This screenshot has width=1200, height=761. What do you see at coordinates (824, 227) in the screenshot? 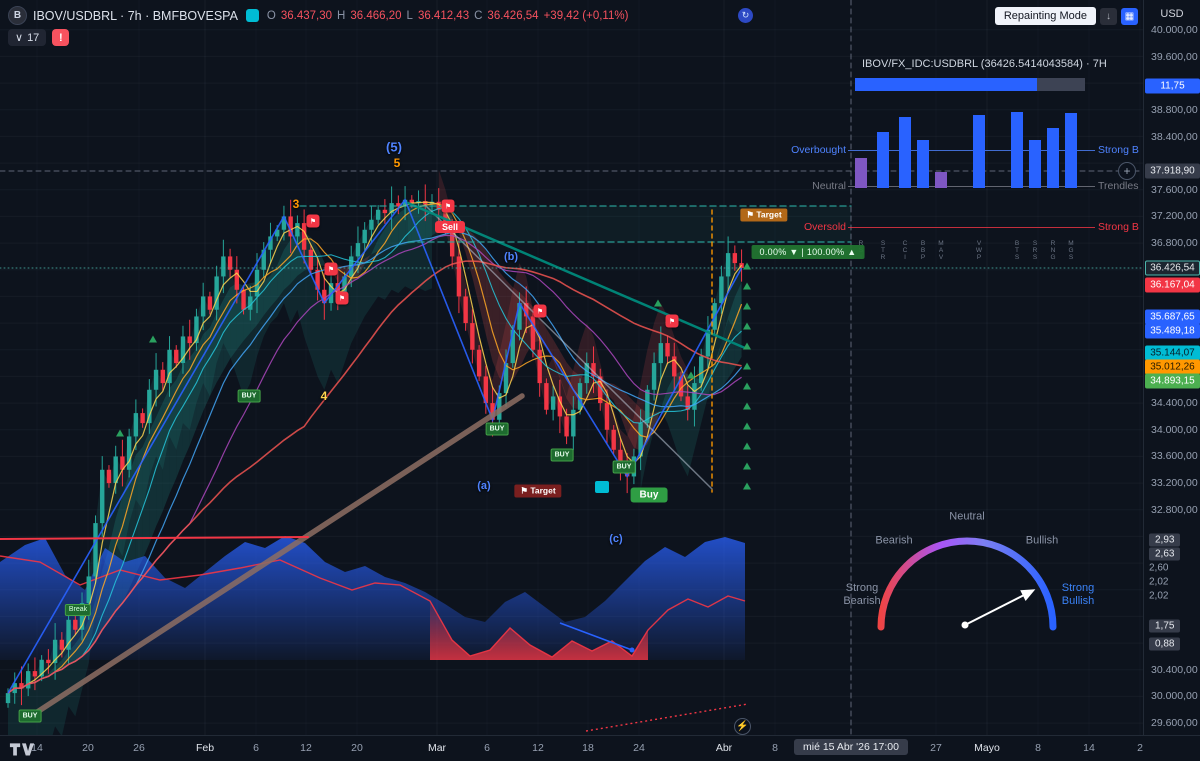
I see `ratings-level-label: Oversold` at bounding box center [824, 227].